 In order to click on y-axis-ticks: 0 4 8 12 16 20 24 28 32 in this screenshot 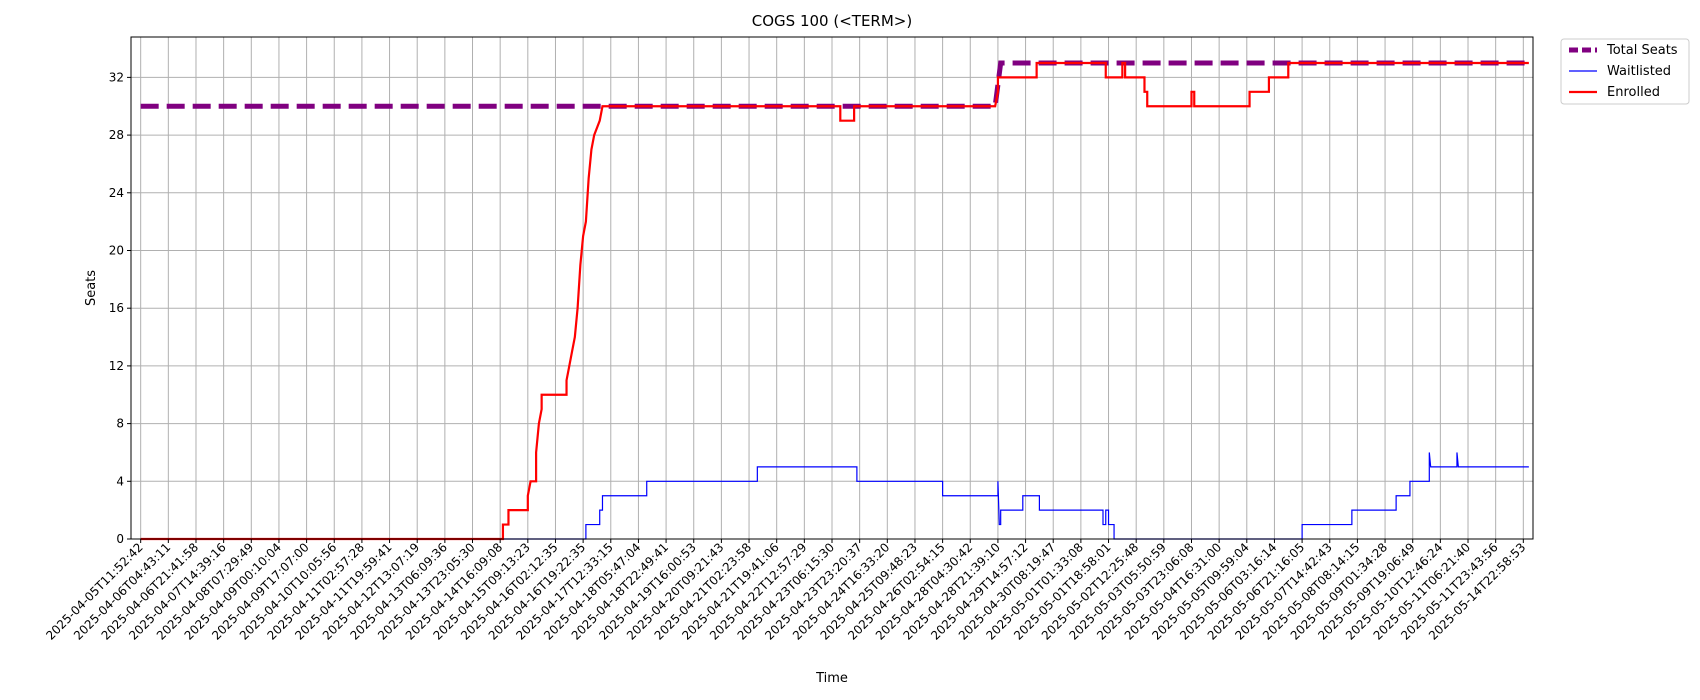, I will do `click(120, 308)`.